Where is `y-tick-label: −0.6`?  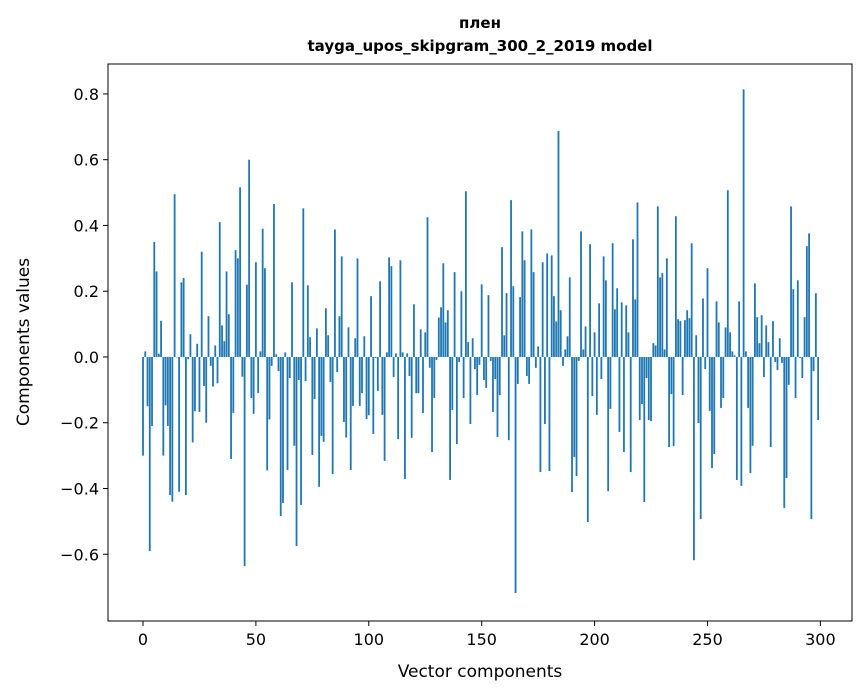
y-tick-label: −0.6 is located at coordinates (79, 554).